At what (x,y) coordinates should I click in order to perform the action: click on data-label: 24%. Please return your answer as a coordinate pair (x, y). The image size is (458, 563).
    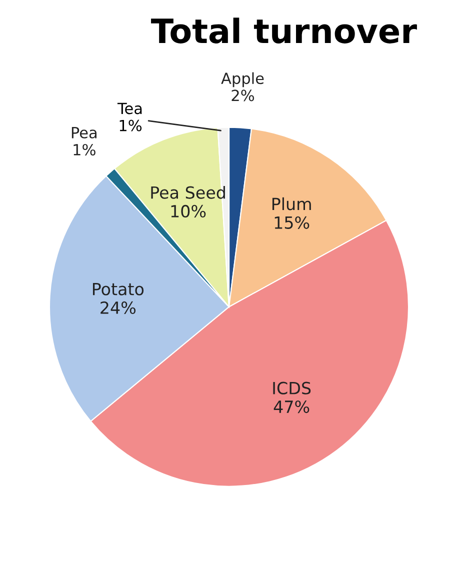
    Looking at the image, I should click on (118, 307).